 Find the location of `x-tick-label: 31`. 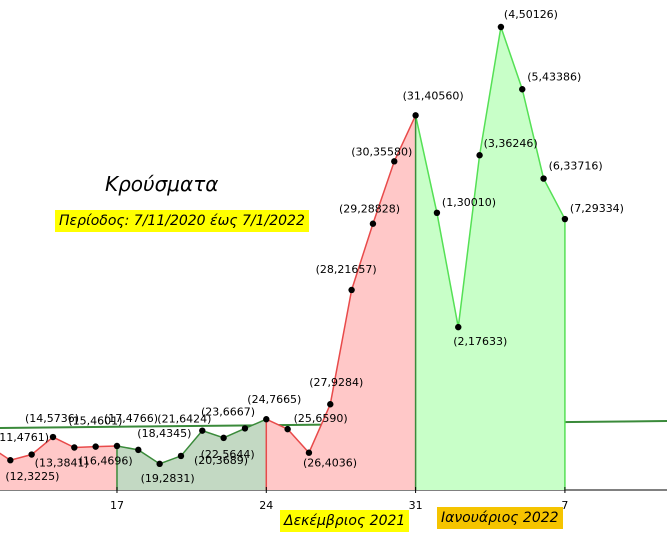

x-tick-label: 31 is located at coordinates (416, 505).